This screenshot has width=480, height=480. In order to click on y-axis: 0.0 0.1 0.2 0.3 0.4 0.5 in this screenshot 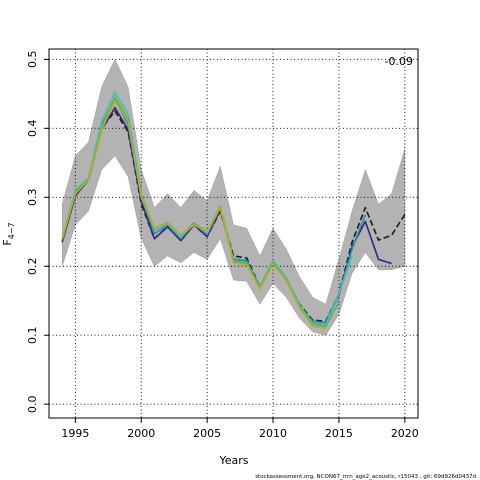, I will do `click(37, 232)`.